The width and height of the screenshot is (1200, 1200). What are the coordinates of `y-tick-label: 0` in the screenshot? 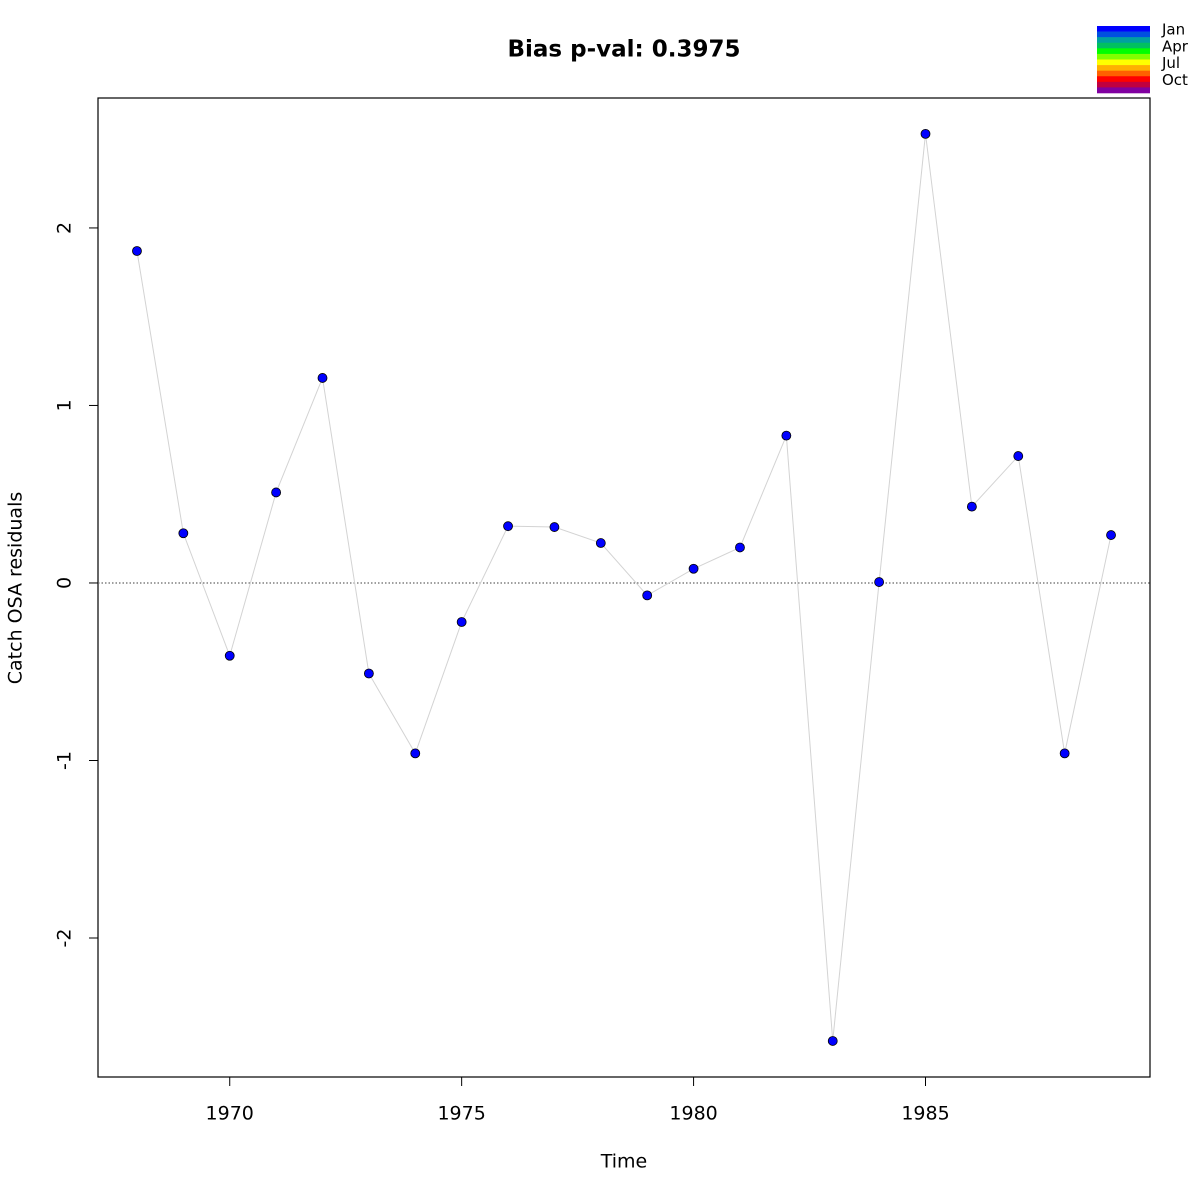 It's located at (65, 583).